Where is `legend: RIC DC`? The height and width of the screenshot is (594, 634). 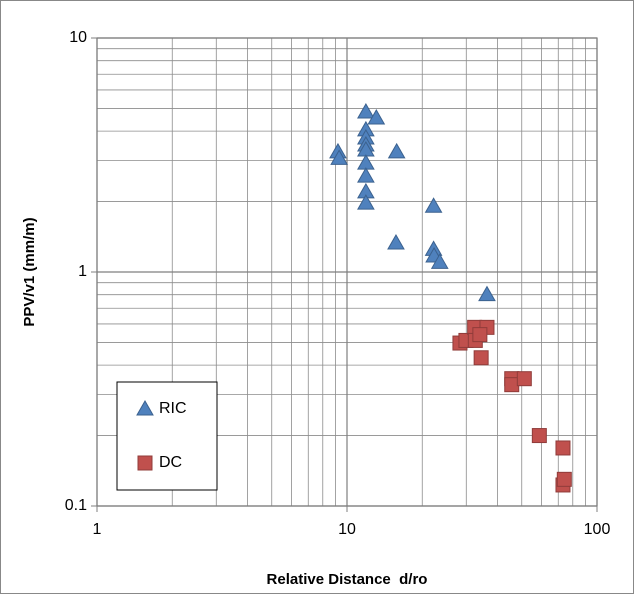 legend: RIC DC is located at coordinates (167, 436).